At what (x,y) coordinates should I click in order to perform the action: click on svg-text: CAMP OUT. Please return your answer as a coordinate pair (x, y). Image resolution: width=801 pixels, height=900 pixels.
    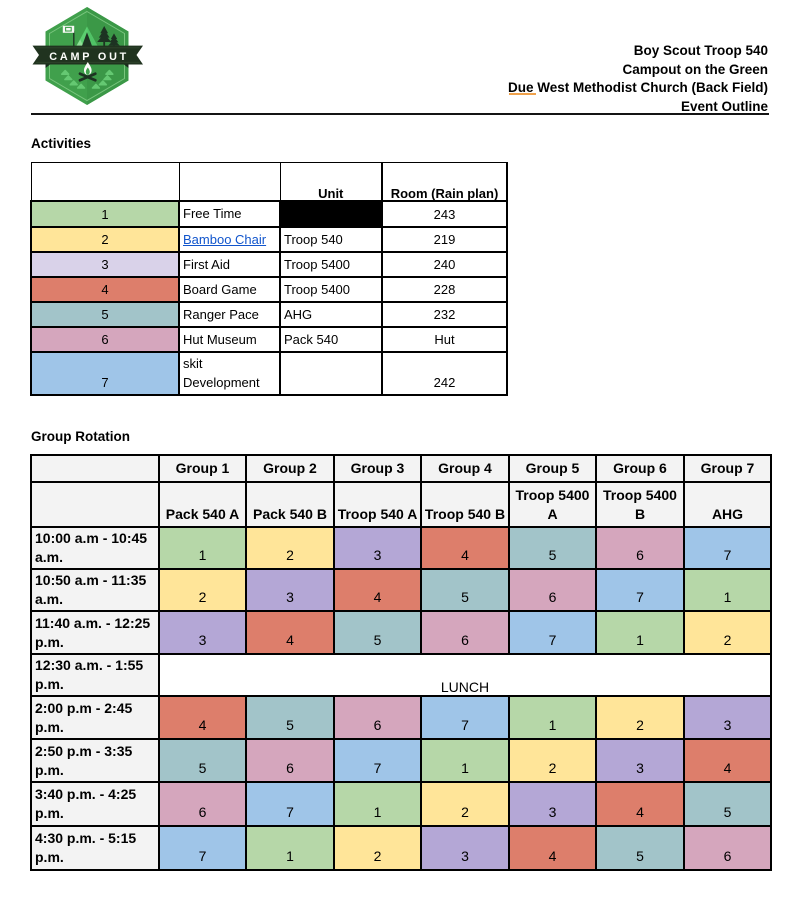
    Looking at the image, I should click on (89, 57).